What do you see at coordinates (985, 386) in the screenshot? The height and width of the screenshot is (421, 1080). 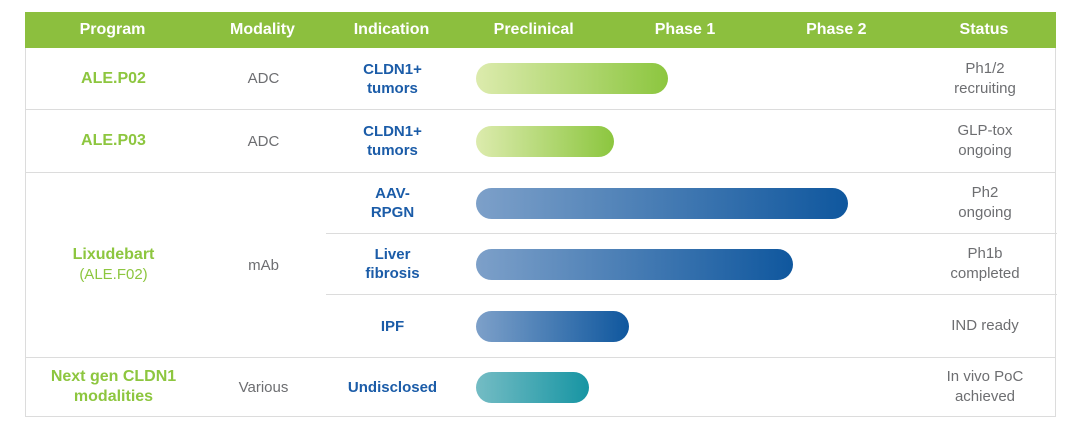 I see `status-cell: In vivo PoC achieved` at bounding box center [985, 386].